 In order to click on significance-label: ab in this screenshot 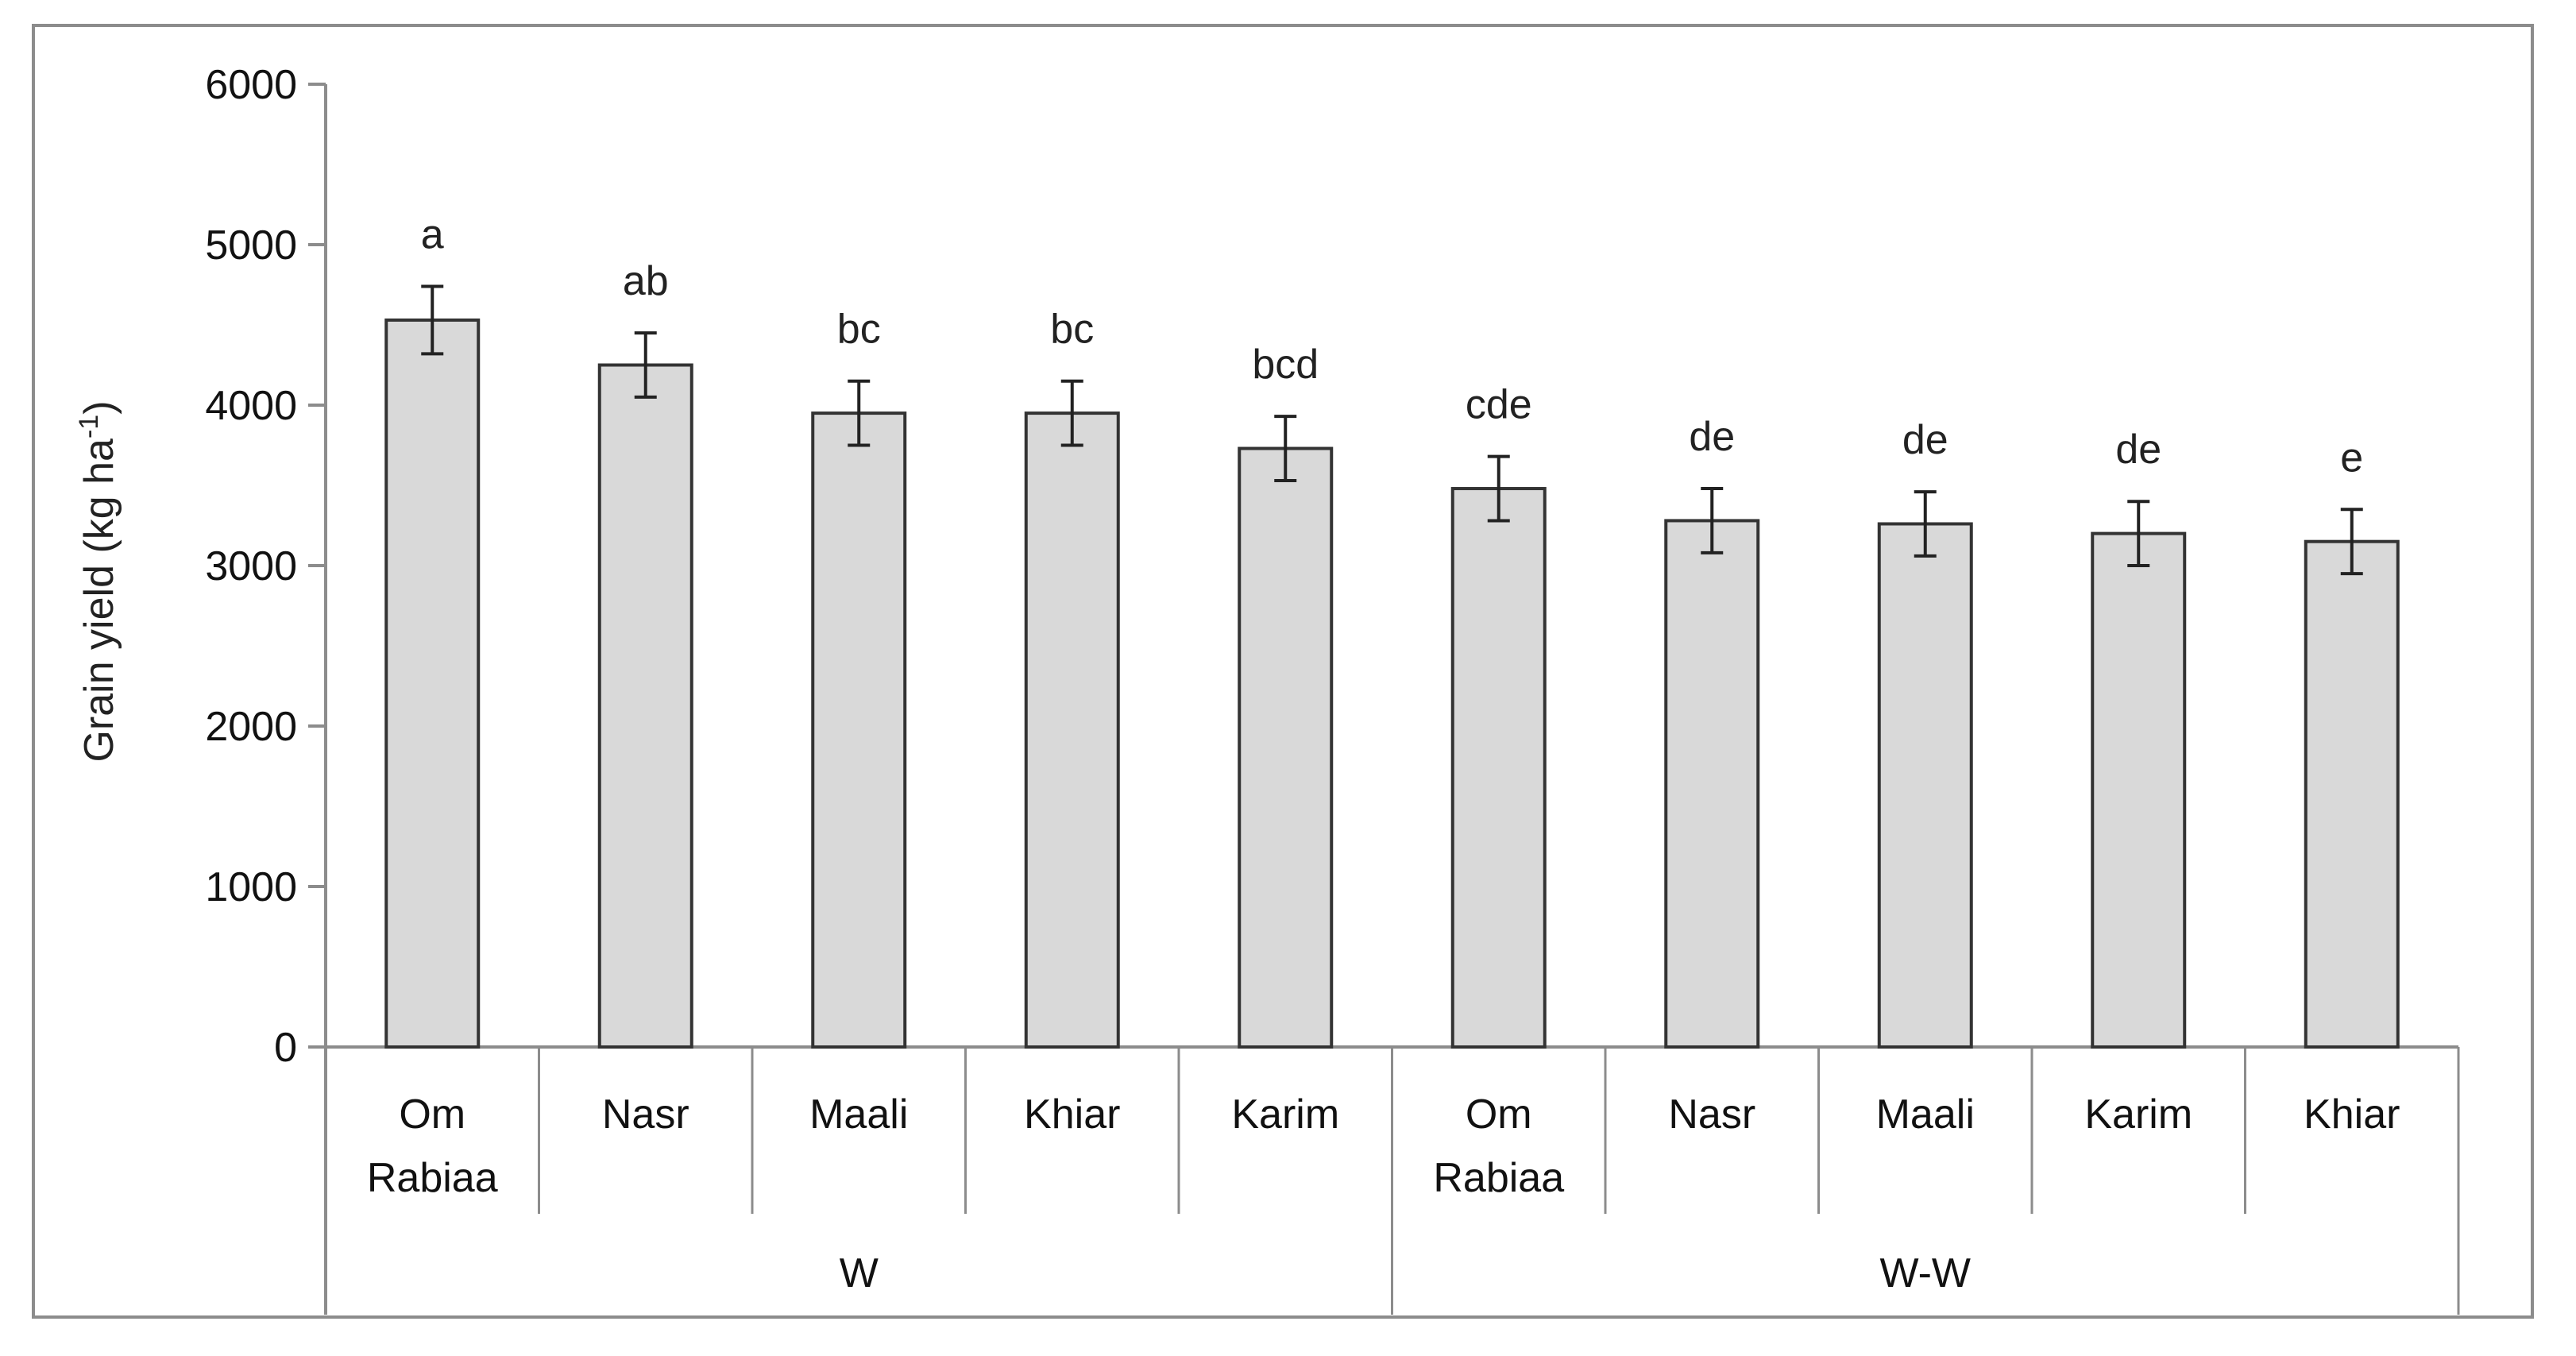, I will do `click(646, 281)`.